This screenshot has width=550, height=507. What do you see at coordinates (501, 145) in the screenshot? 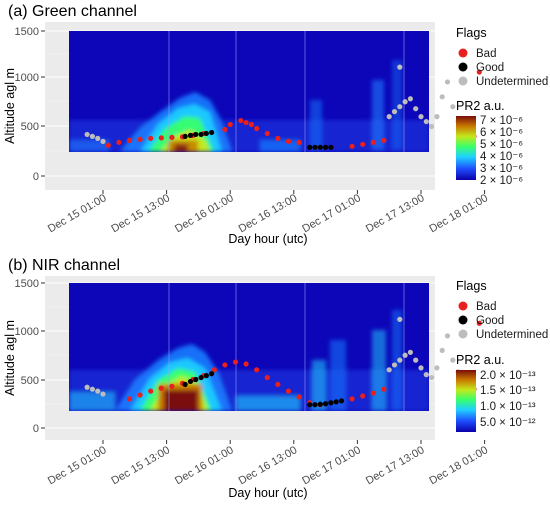
I see `colorbar-label: 5 × 10⁻⁶` at bounding box center [501, 145].